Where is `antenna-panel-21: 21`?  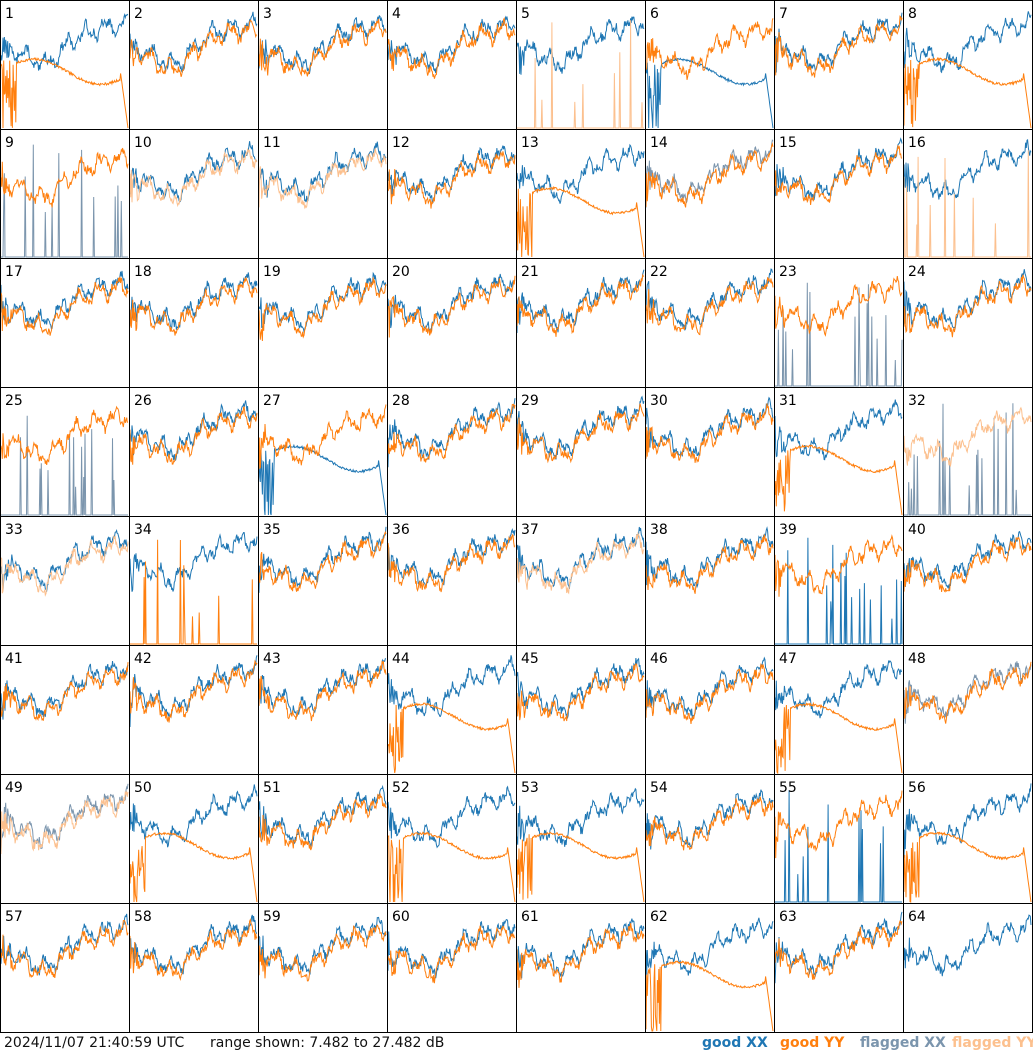 antenna-panel-21: 21 is located at coordinates (581, 323).